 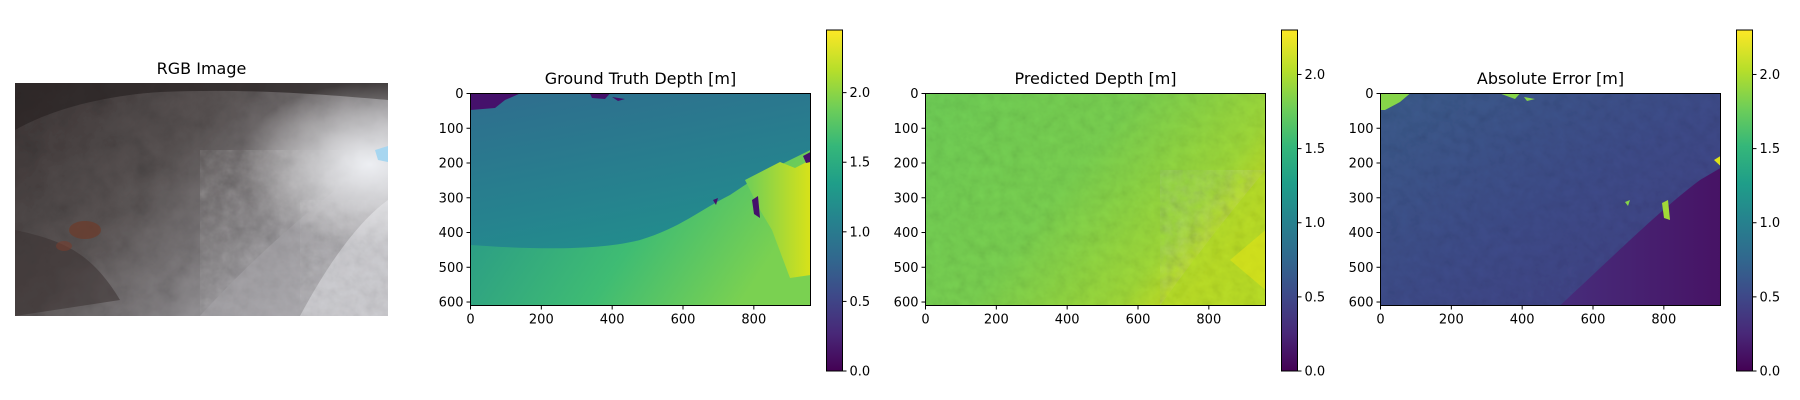 I want to click on err-colorbar, so click(x=1744, y=200).